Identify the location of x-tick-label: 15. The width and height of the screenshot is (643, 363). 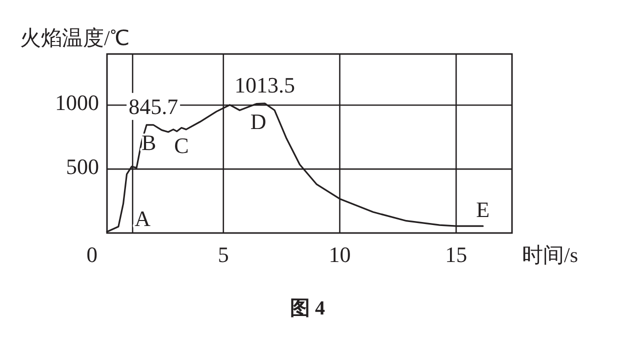
(456, 255).